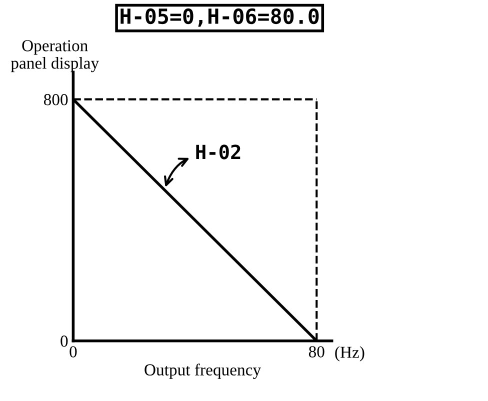 The image size is (488, 401). What do you see at coordinates (219, 17) in the screenshot?
I see `chart-title: H-05=0,H-06=80.0` at bounding box center [219, 17].